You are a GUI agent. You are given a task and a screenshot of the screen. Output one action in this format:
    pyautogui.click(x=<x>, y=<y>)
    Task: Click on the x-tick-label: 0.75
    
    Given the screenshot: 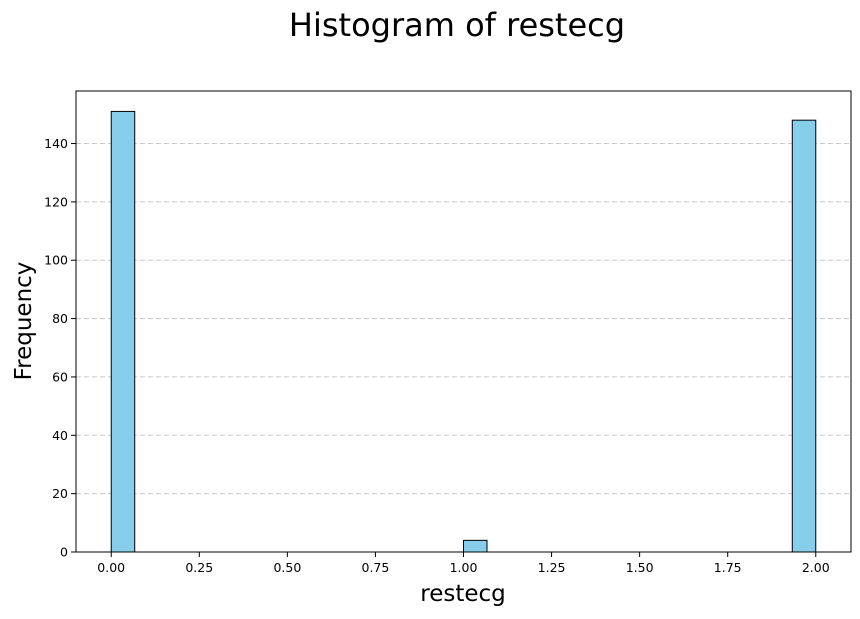 What is the action you would take?
    pyautogui.click(x=376, y=567)
    